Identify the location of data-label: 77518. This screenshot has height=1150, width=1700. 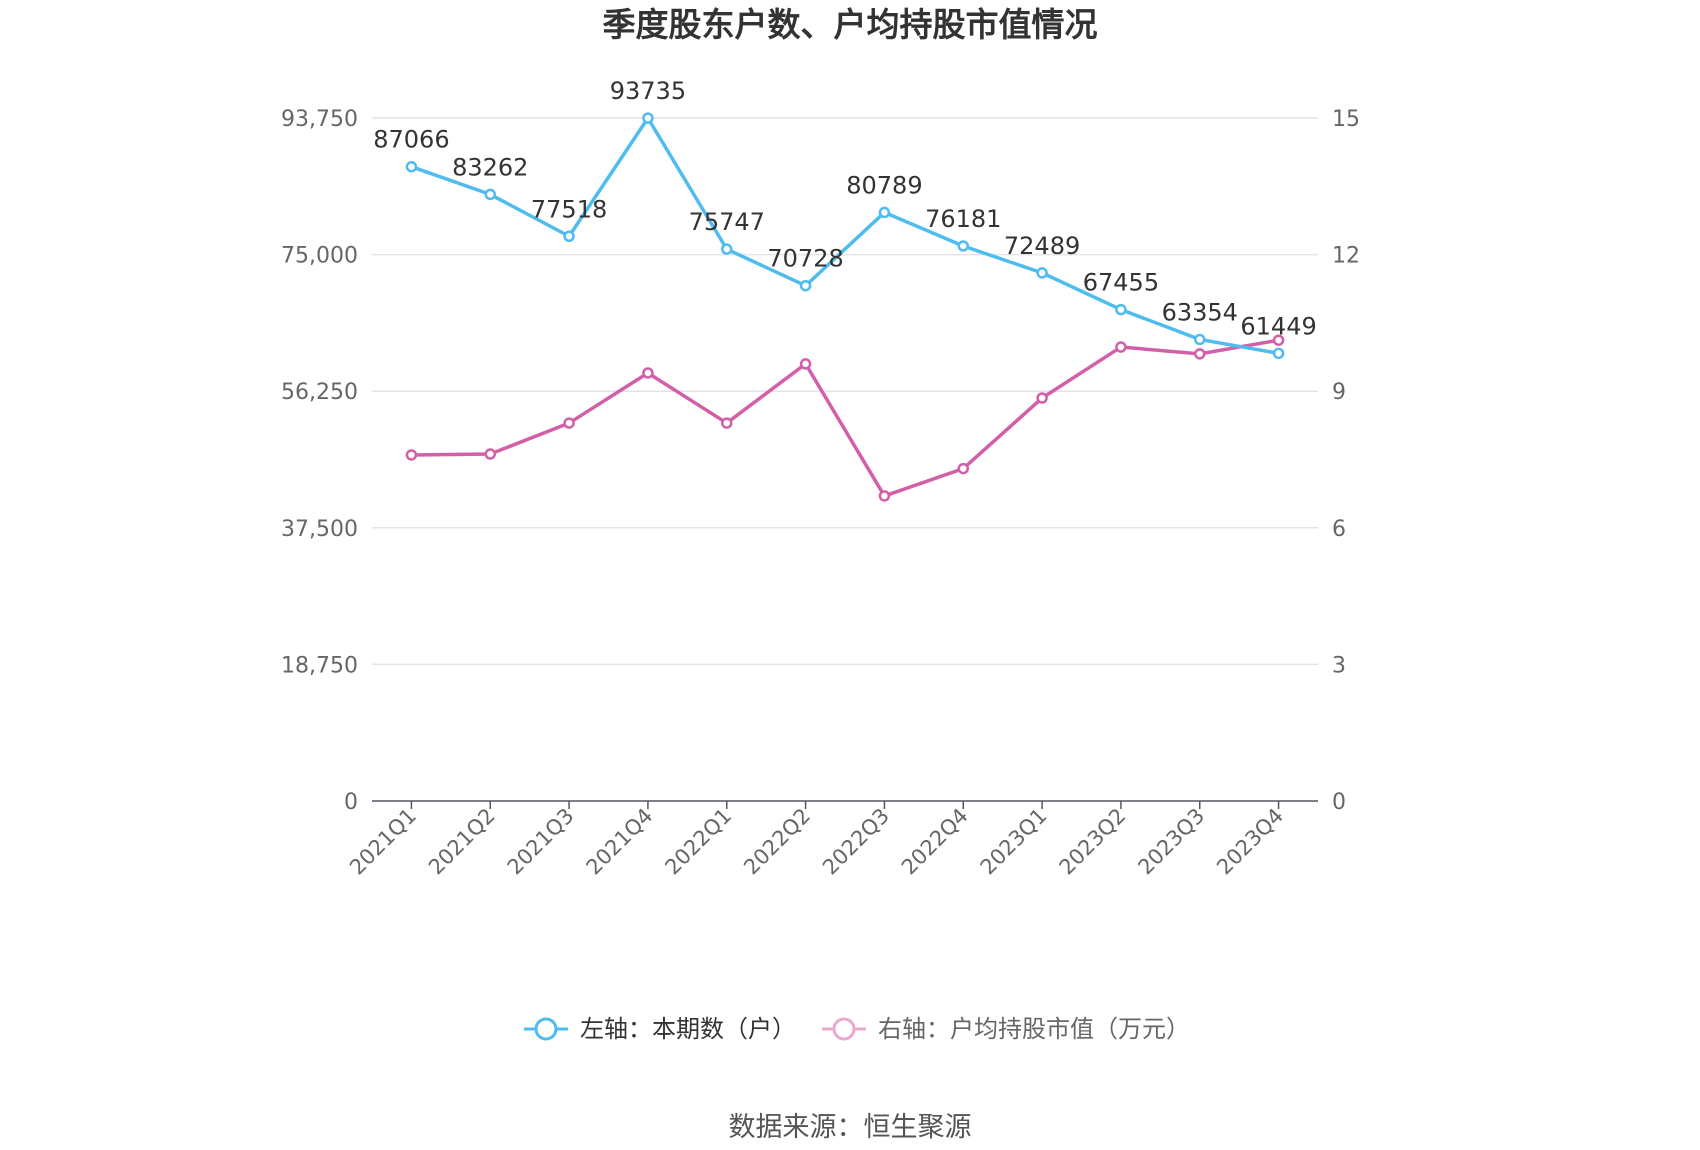
(569, 209).